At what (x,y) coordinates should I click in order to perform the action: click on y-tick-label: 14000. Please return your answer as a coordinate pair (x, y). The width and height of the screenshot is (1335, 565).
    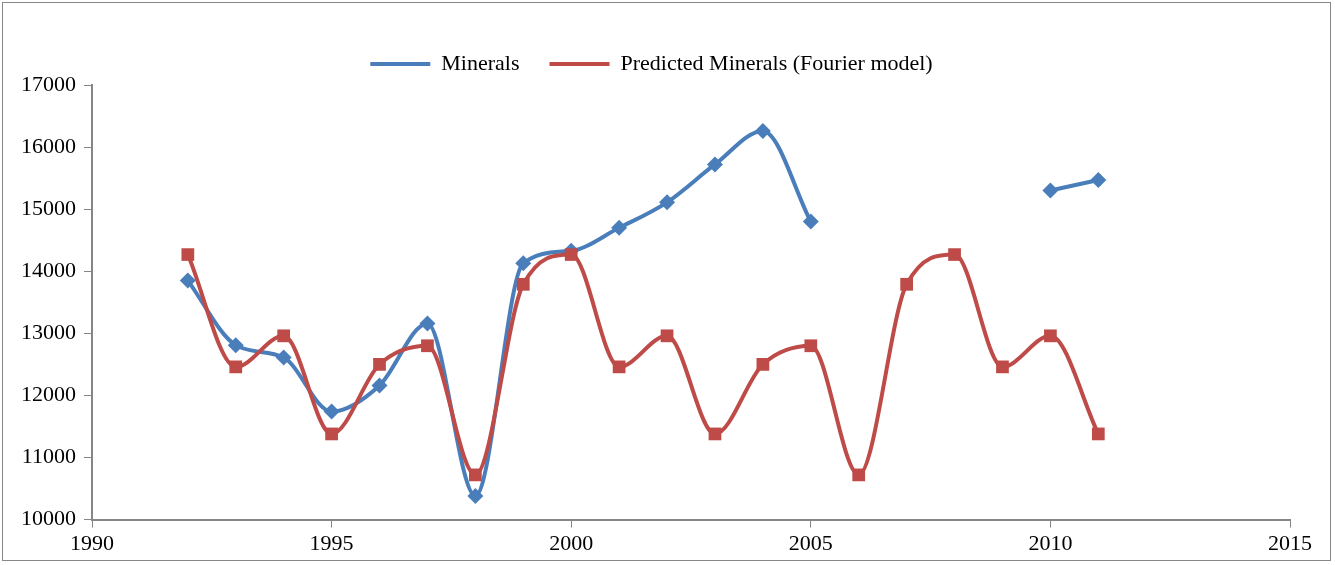
    Looking at the image, I should click on (48, 270).